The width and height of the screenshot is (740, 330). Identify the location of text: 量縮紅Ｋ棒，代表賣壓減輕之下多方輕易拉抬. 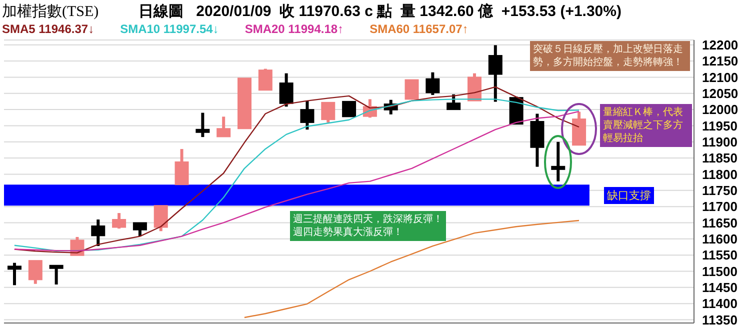
(646, 125).